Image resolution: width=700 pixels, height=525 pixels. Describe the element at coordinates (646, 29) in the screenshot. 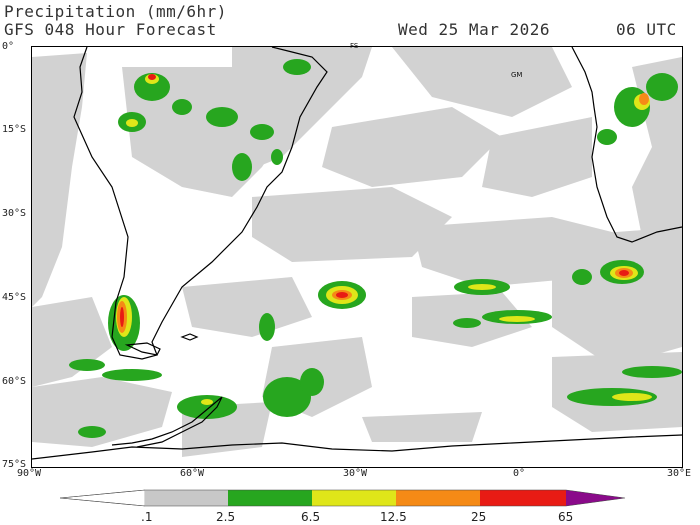

I see `valid-time: 06 UTC` at that location.